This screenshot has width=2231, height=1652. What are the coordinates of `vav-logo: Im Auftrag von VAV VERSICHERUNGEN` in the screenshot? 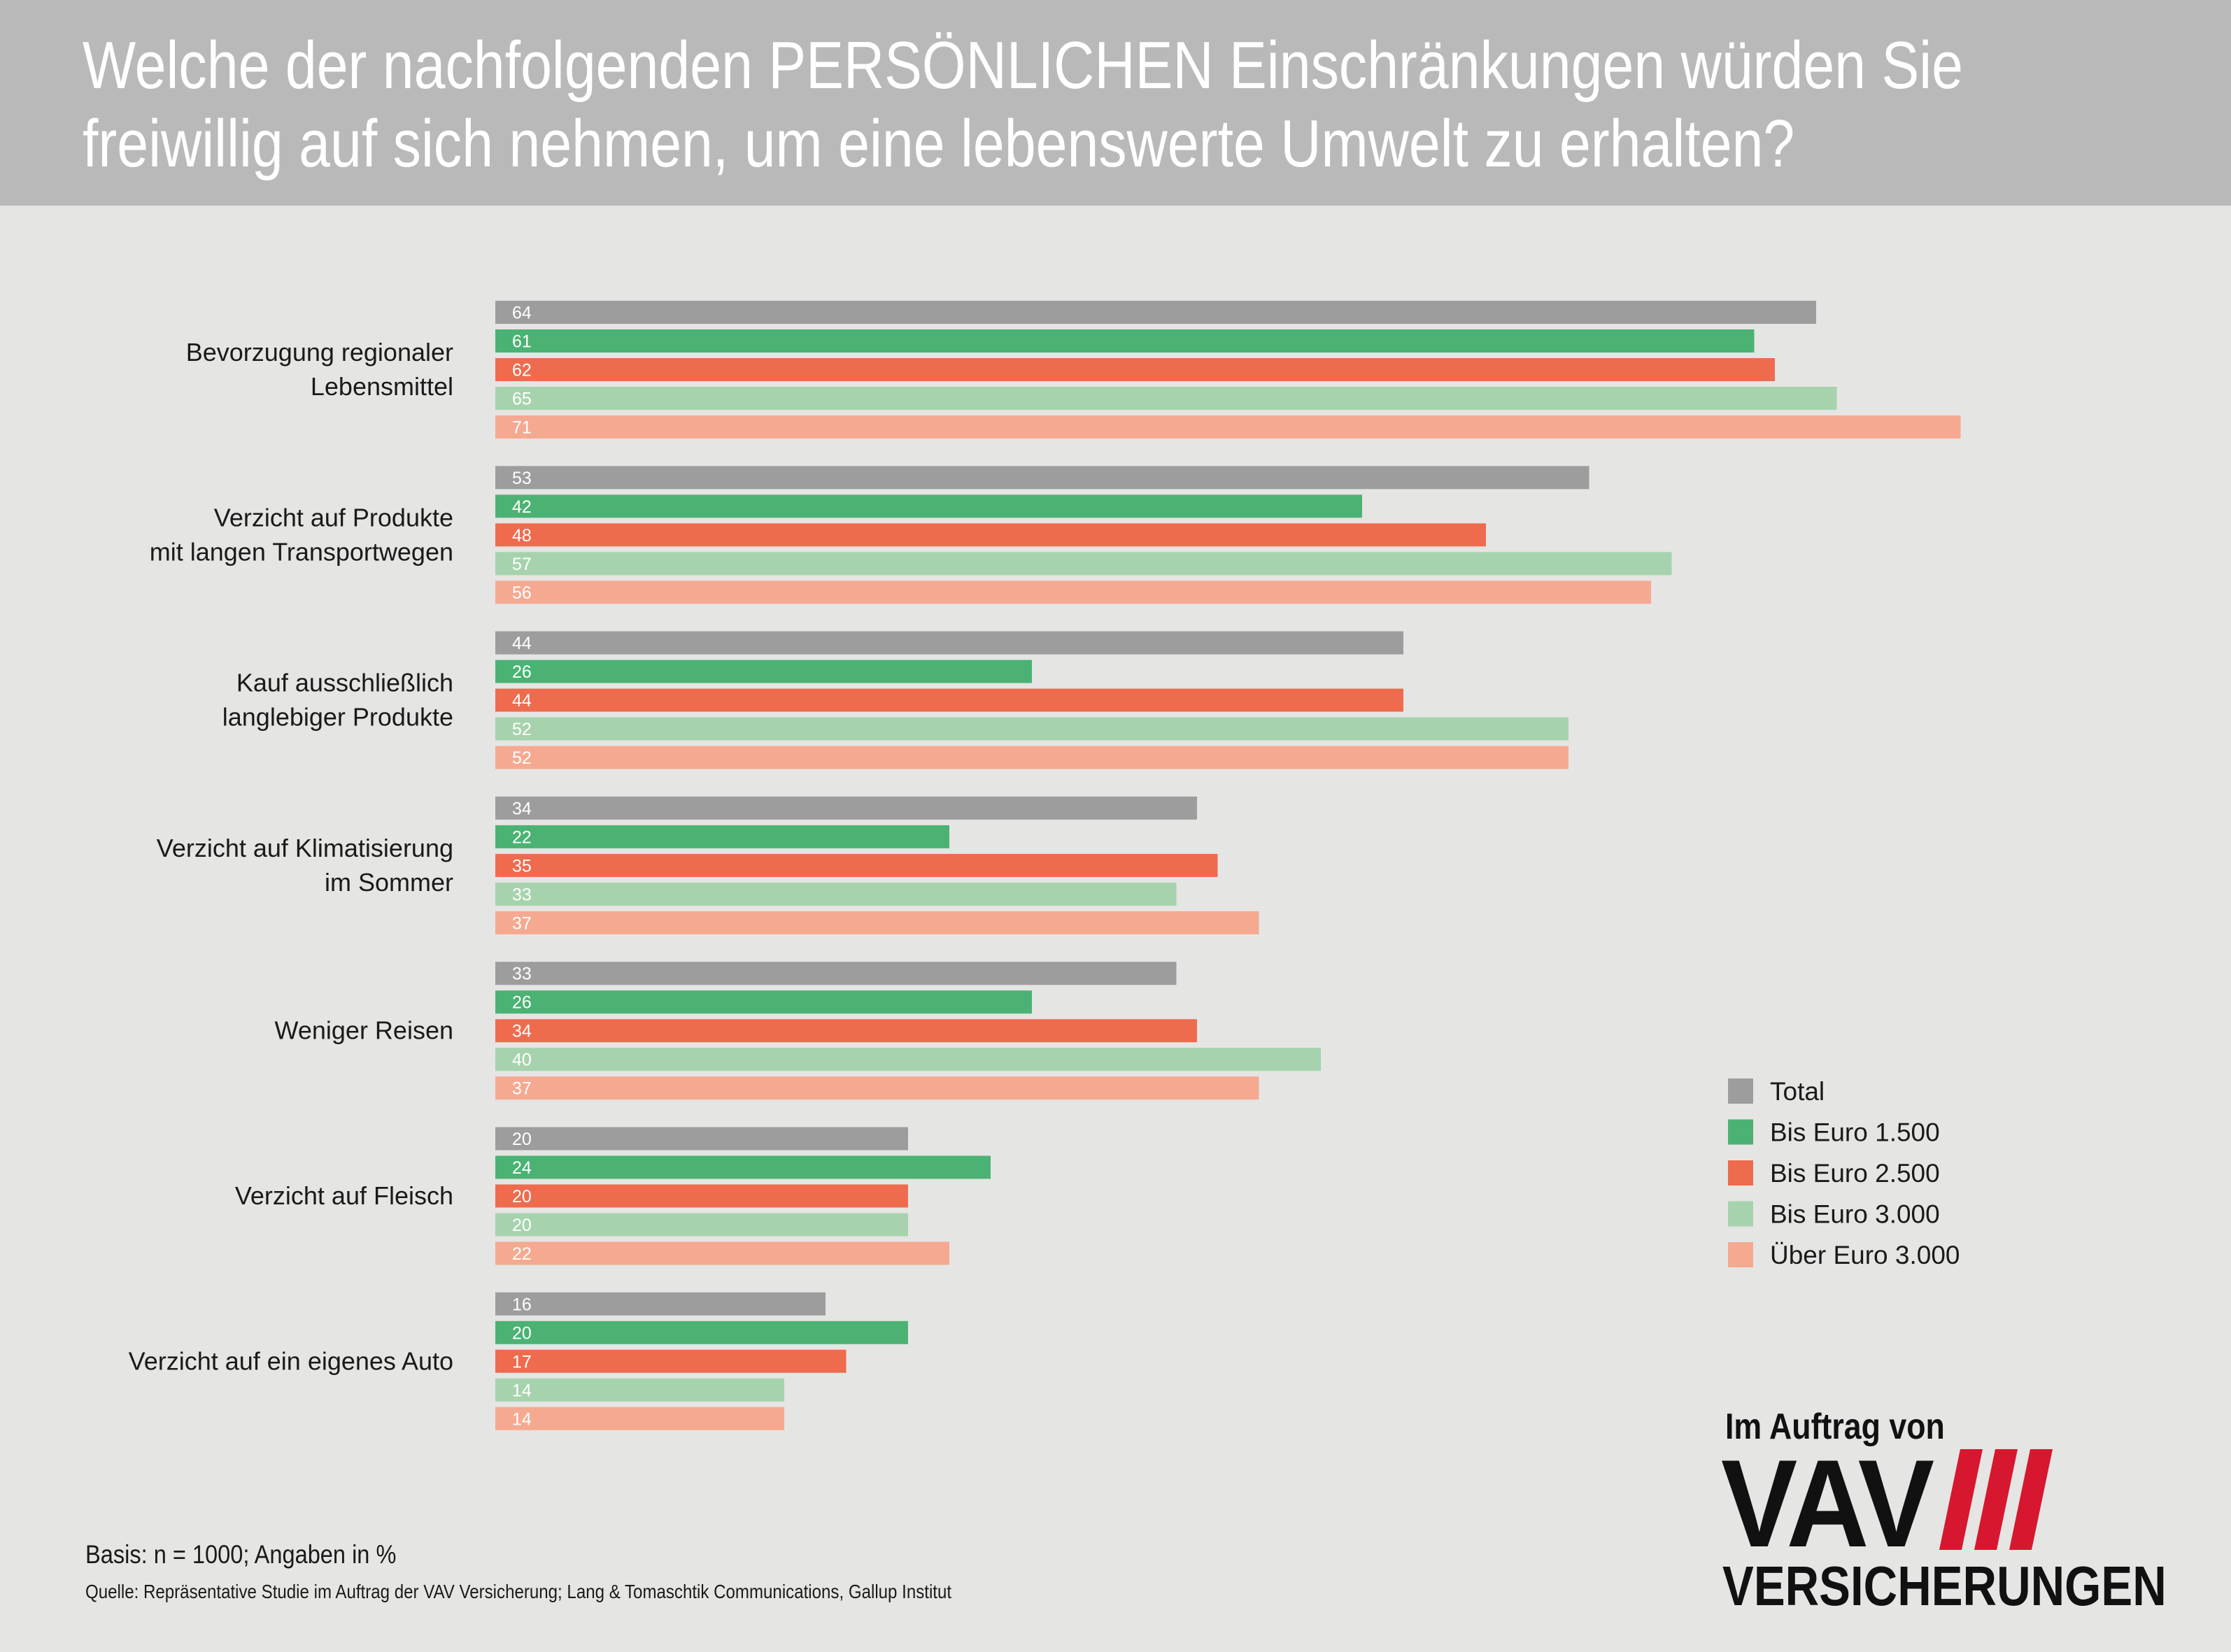 It's located at (1959, 1510).